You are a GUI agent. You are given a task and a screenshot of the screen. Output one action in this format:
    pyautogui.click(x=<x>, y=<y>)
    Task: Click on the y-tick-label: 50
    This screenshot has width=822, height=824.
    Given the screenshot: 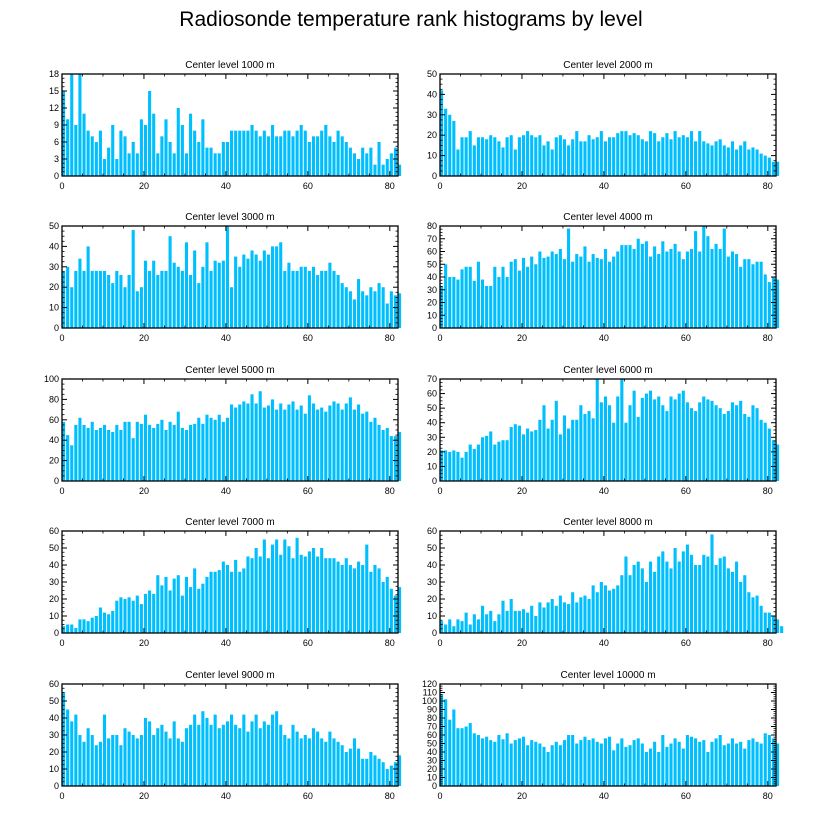 What is the action you would take?
    pyautogui.click(x=54, y=226)
    